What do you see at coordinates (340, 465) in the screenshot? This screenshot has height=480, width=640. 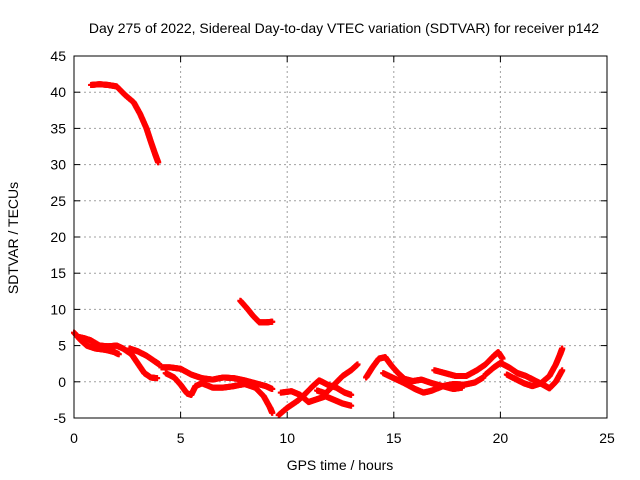 I see `x-axis-title: GPS time / hours` at bounding box center [340, 465].